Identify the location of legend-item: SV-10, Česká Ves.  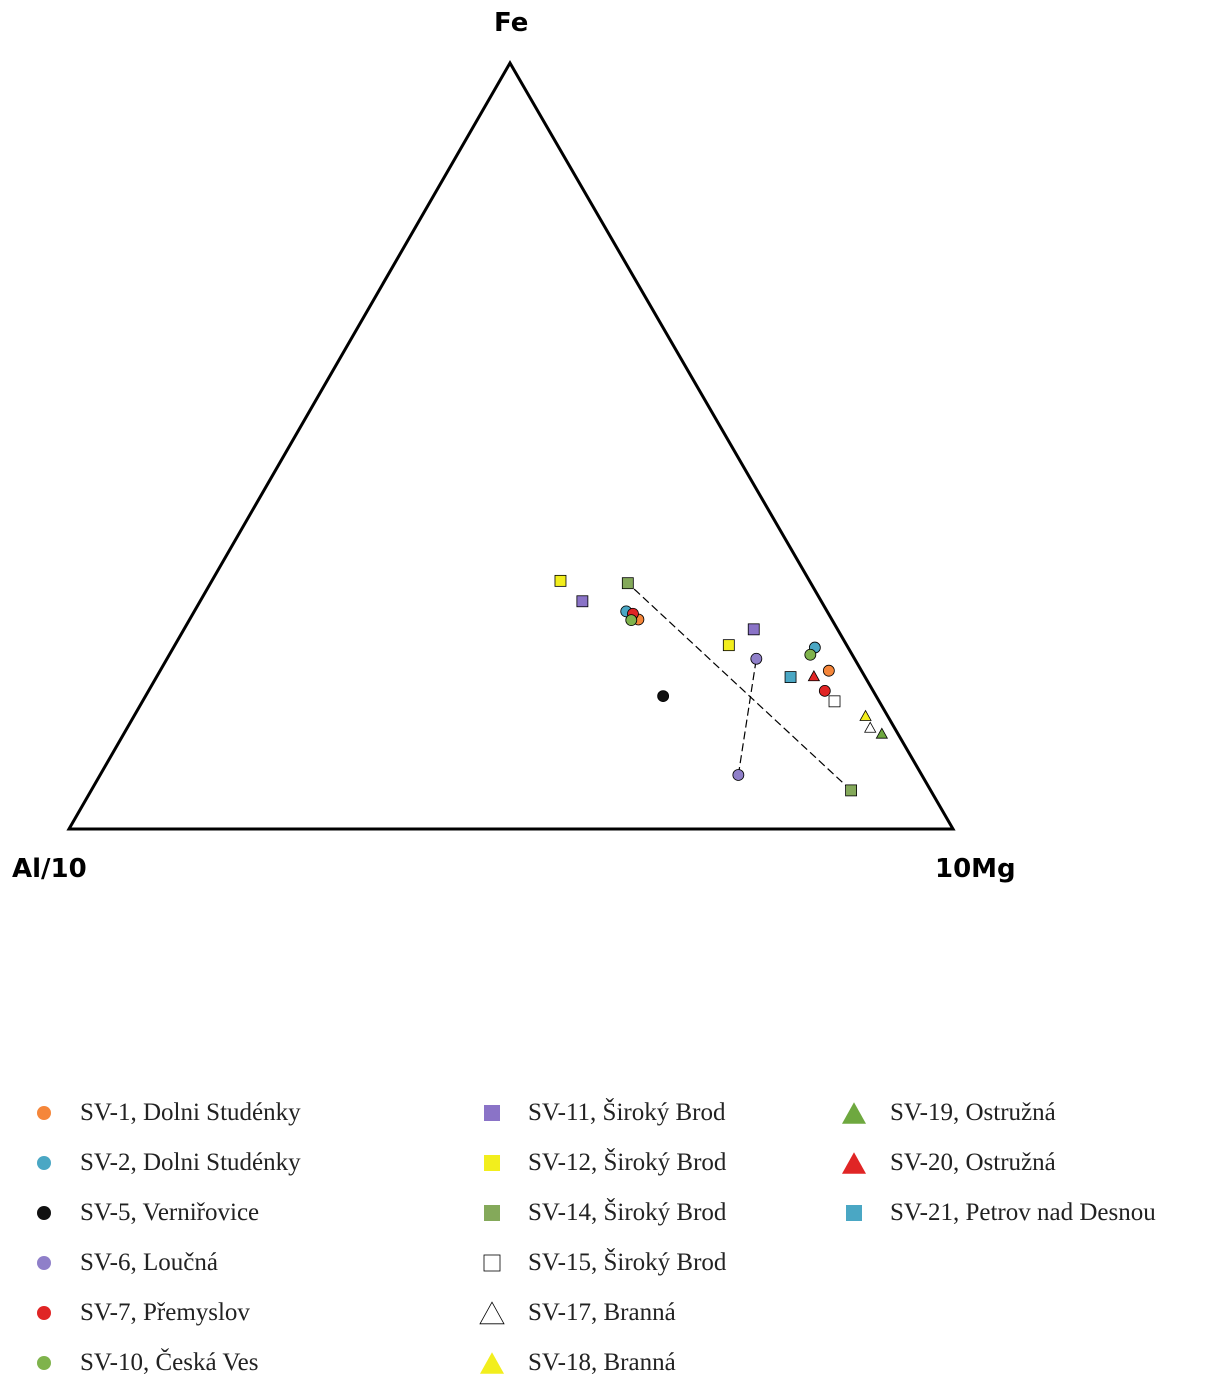
(165, 1363).